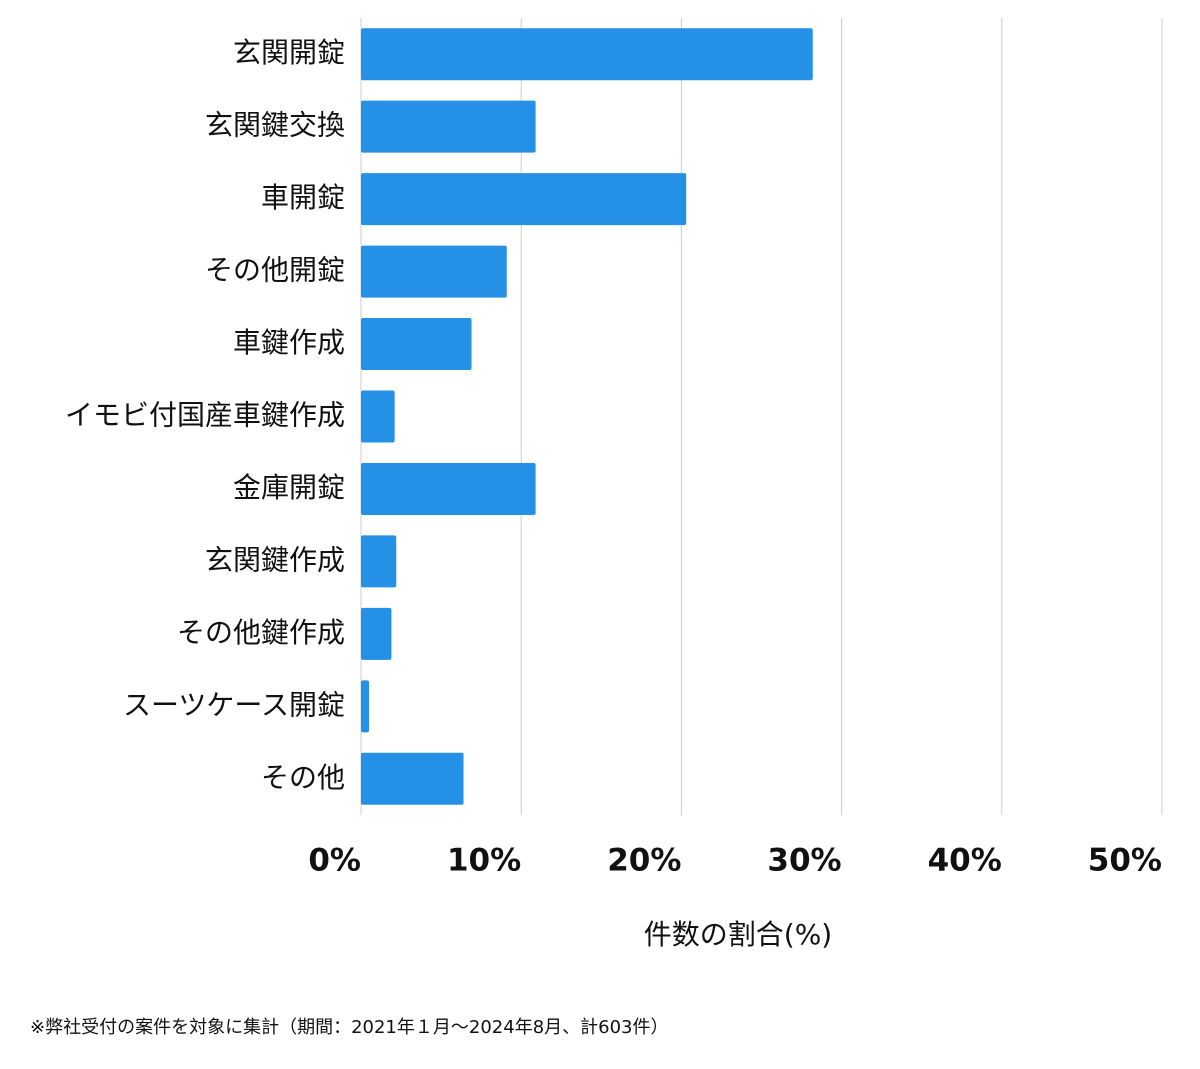 The image size is (1200, 1069). I want to click on x-tick-label: 50%, so click(1125, 861).